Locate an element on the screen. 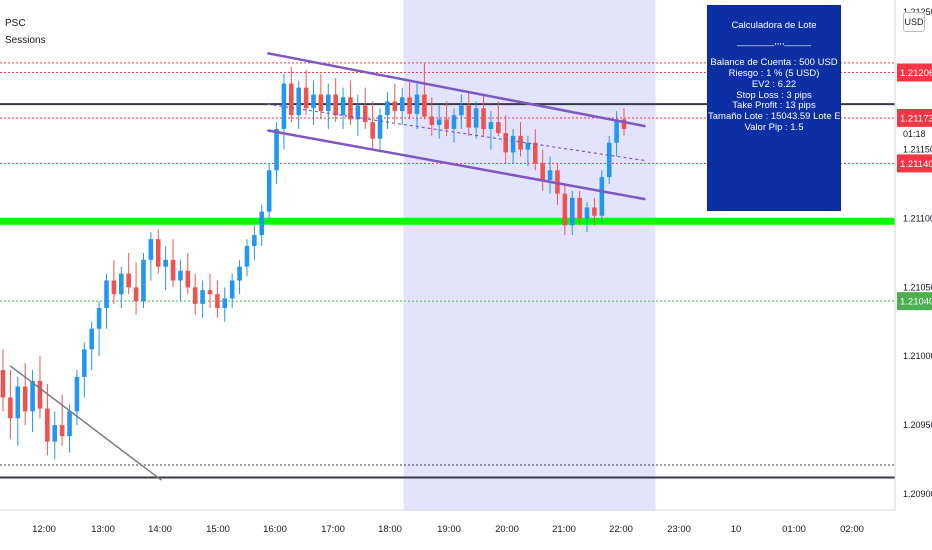 Image resolution: width=932 pixels, height=550 pixels. price-tick-label: 1.21000 is located at coordinates (917, 356).